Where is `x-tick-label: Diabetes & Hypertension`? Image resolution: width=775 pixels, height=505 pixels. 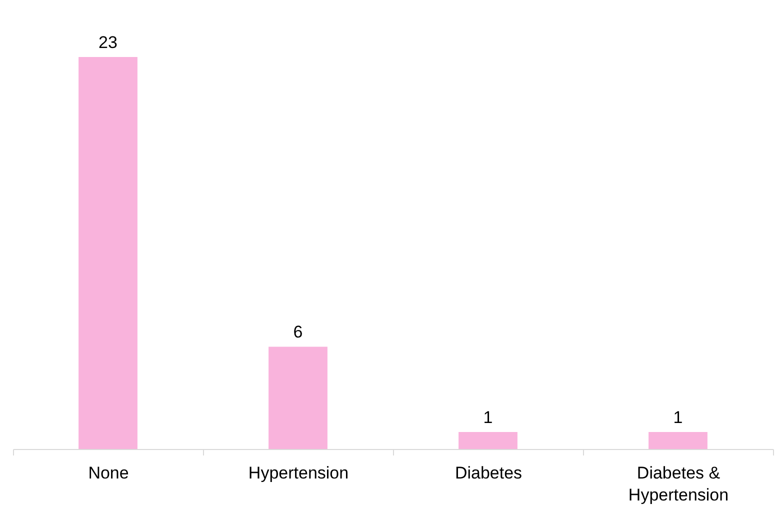
x-tick-label: Diabetes & Hypertension is located at coordinates (678, 484).